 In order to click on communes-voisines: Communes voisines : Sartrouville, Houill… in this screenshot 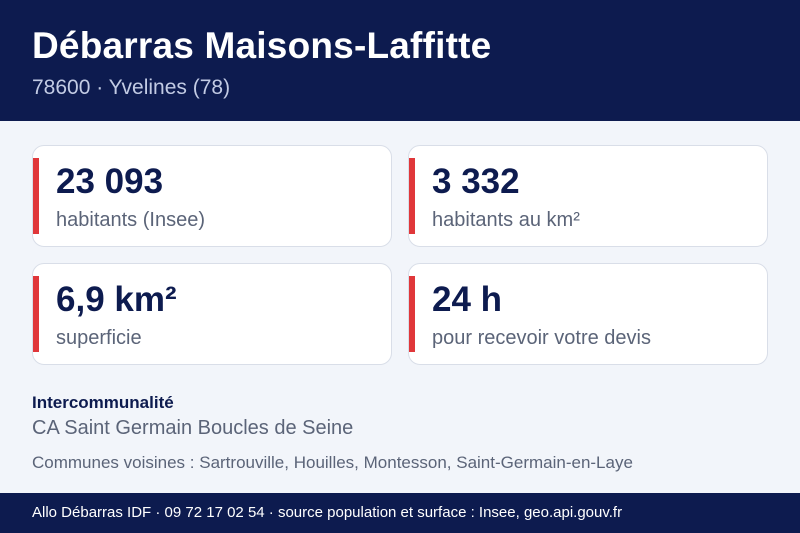, I will do `click(332, 462)`.